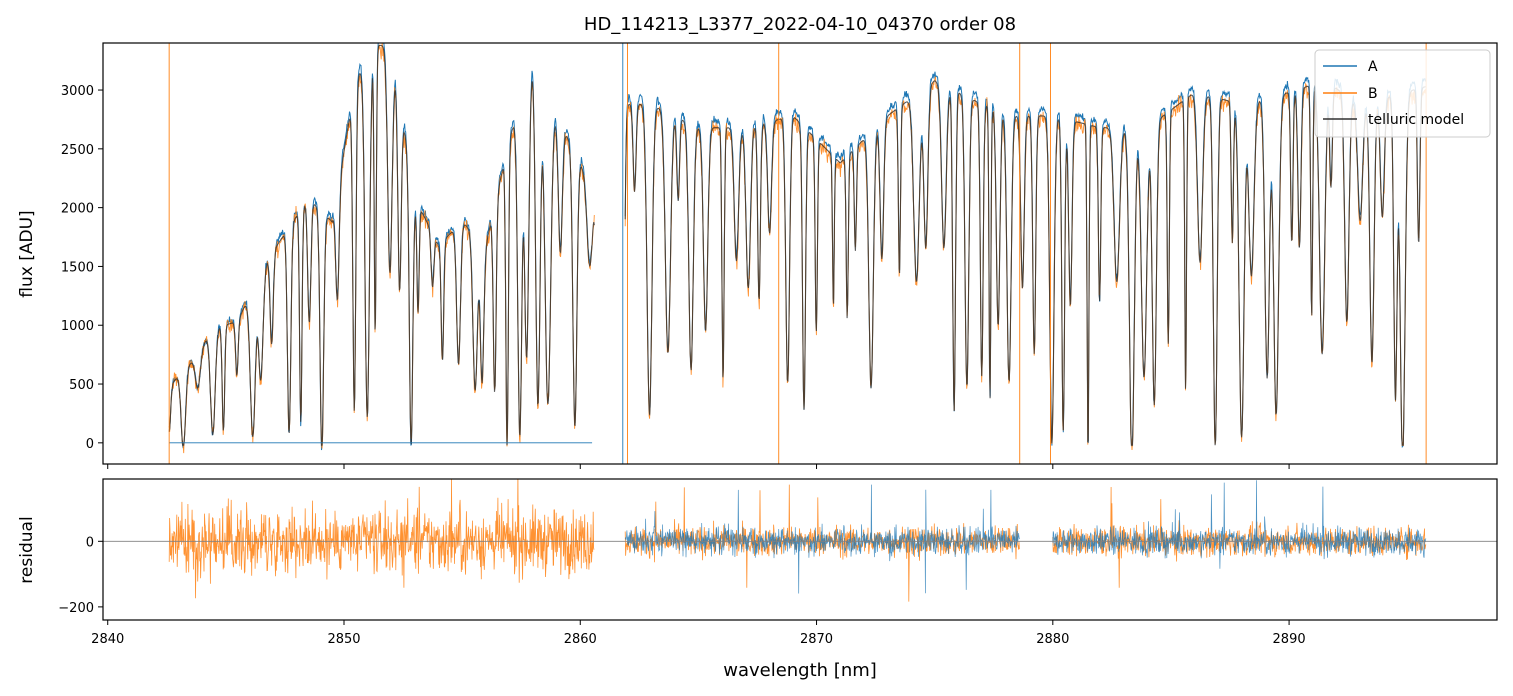  What do you see at coordinates (1416, 120) in the screenshot?
I see `legend-label-model: telluric model` at bounding box center [1416, 120].